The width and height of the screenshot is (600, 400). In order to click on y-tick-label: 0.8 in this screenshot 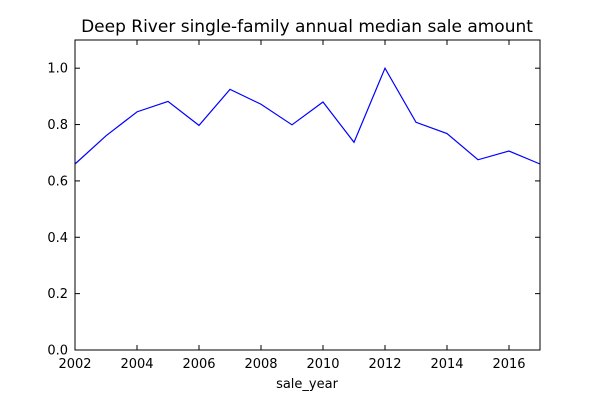, I will do `click(57, 125)`.